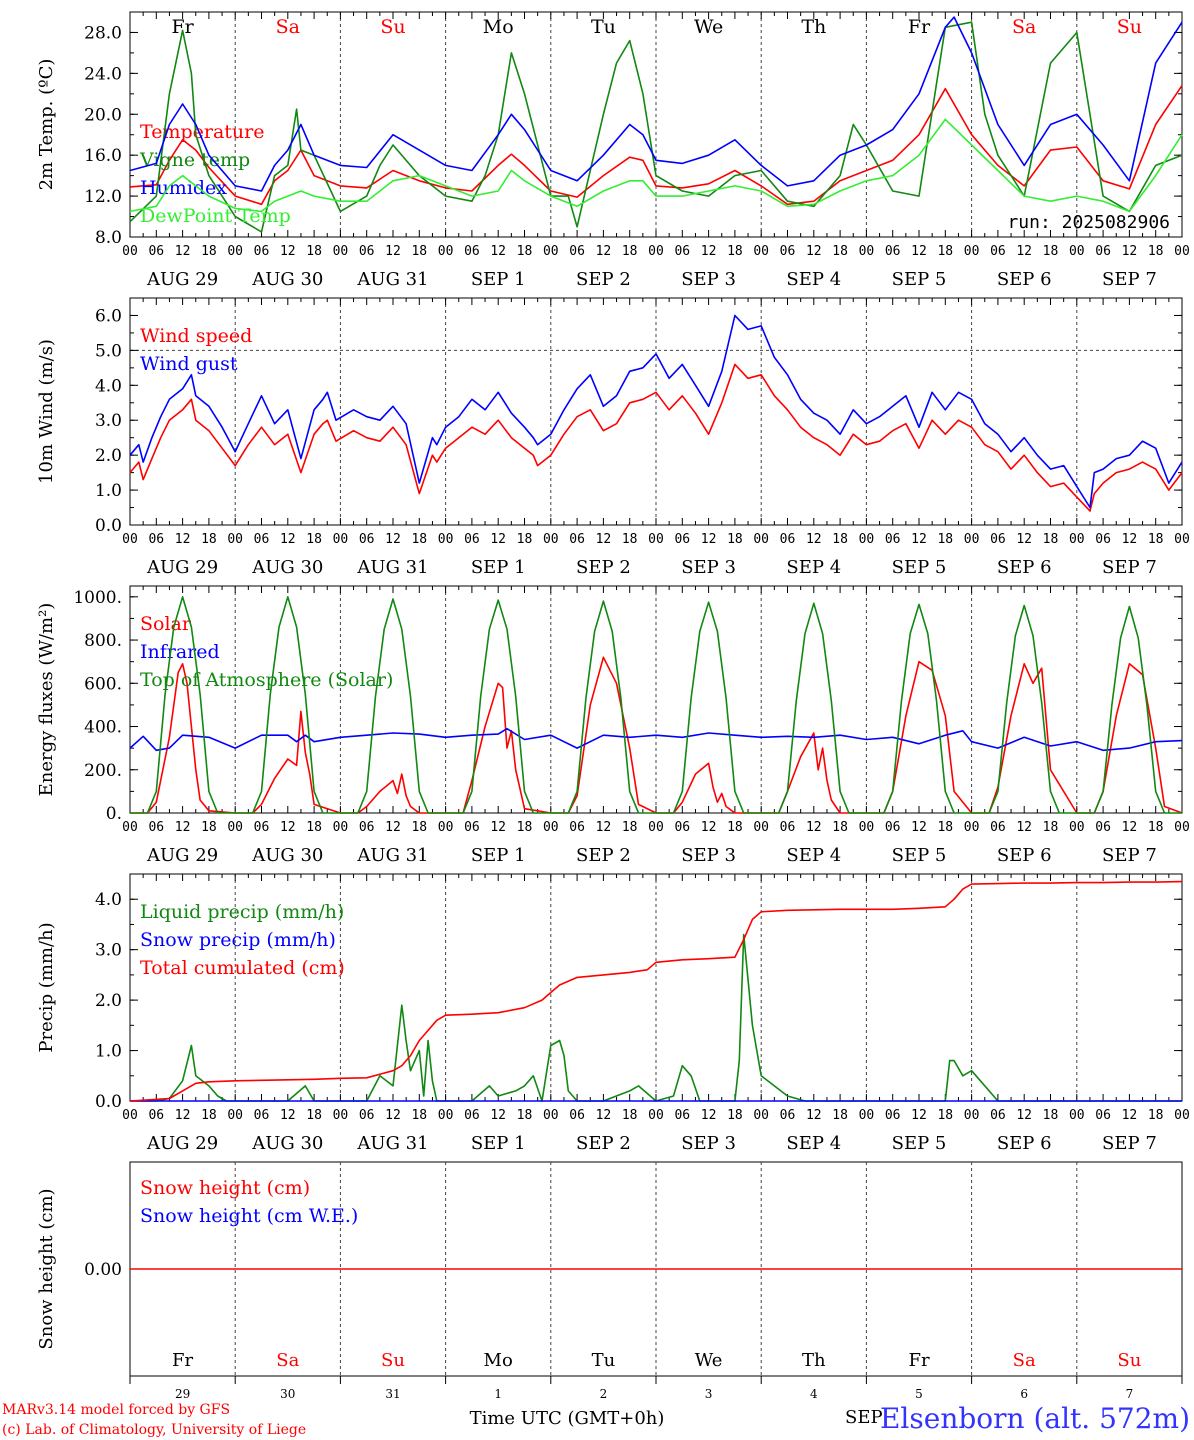 Image resolution: width=1194 pixels, height=1440 pixels. Describe the element at coordinates (103, 641) in the screenshot. I see `y-tick-label: 800.` at that location.